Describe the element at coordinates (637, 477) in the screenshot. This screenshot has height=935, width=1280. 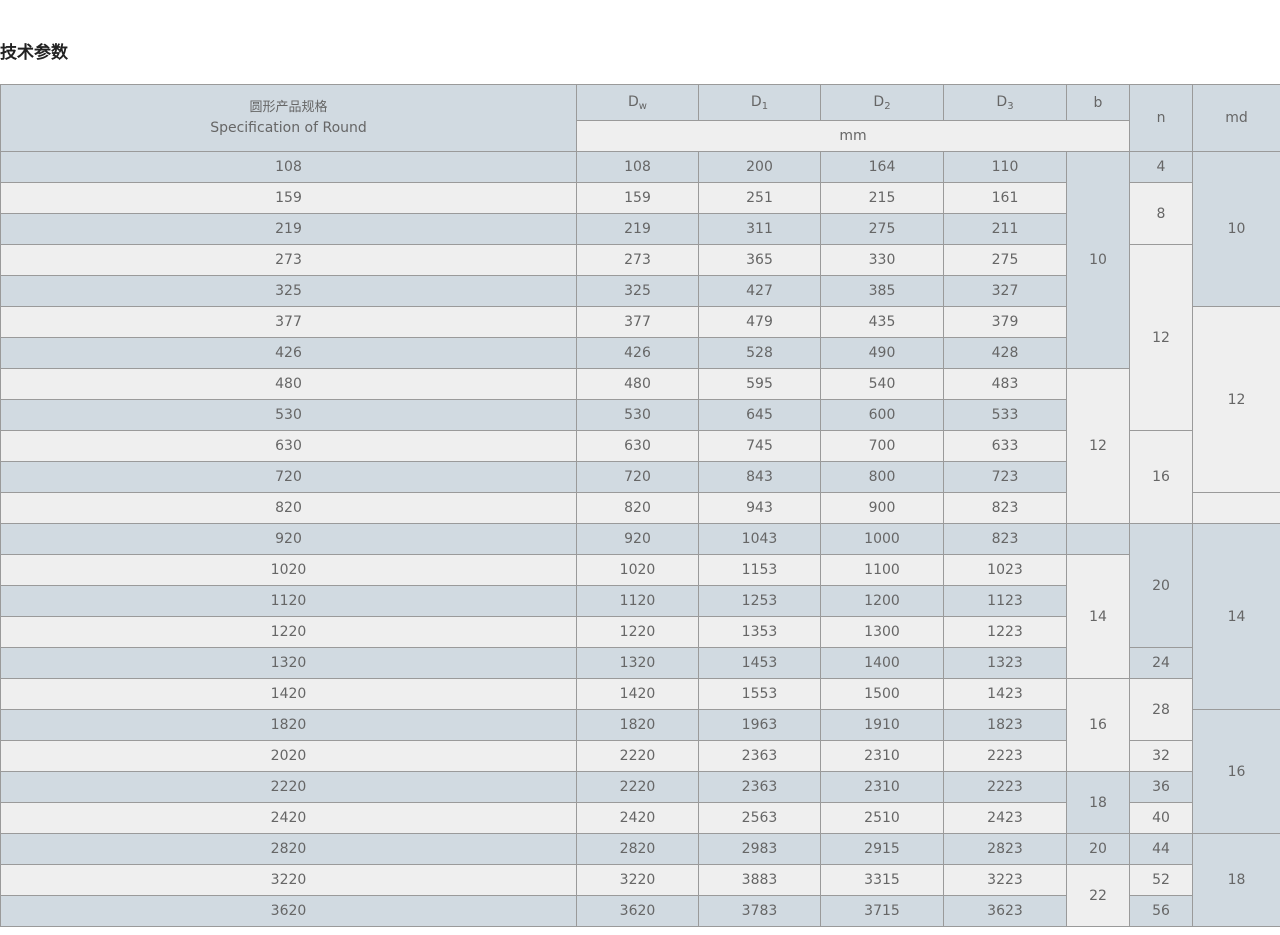
I see `cell-dw: 720` at that location.